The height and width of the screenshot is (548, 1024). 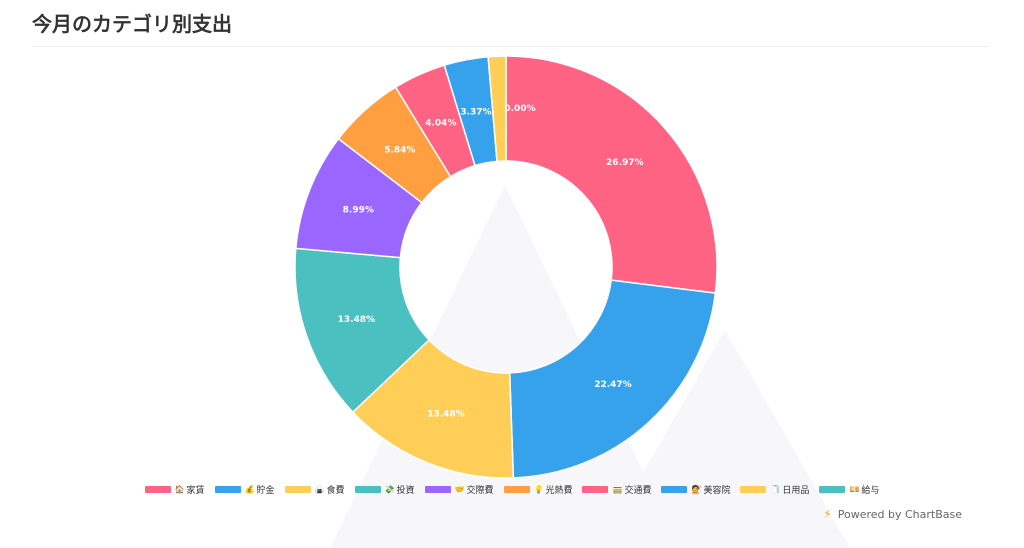 What do you see at coordinates (265, 490) in the screenshot?
I see `legend-label: 貯金` at bounding box center [265, 490].